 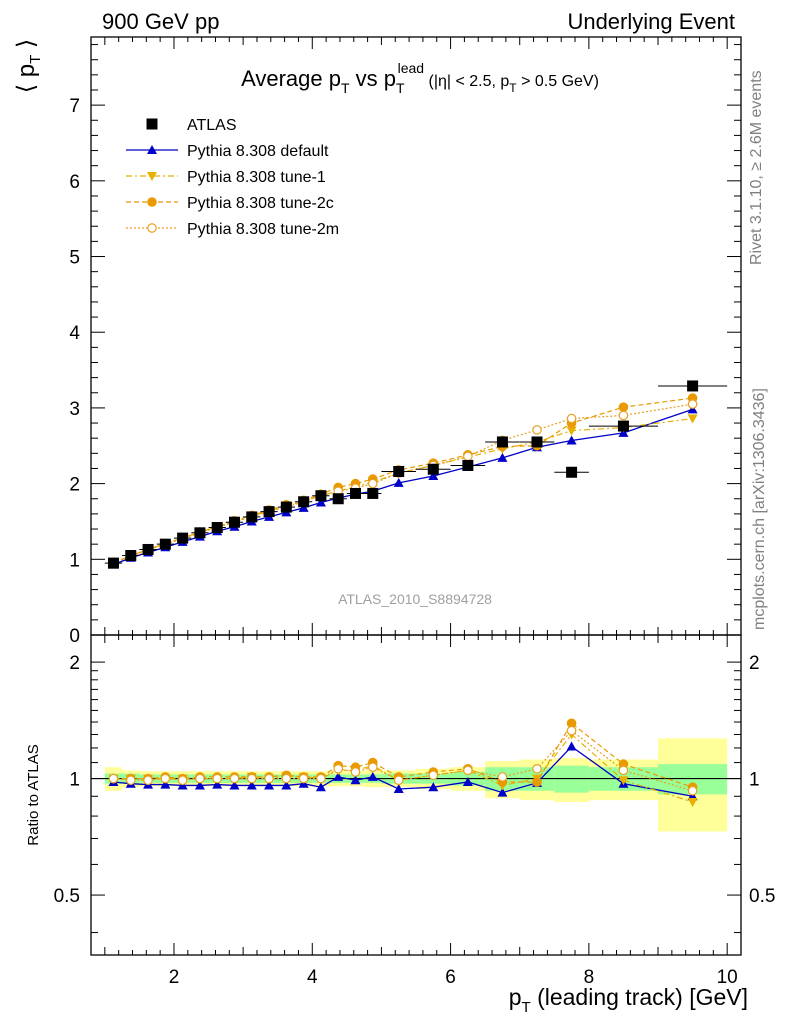 I want to click on y-tick-label: 7, so click(x=74, y=106).